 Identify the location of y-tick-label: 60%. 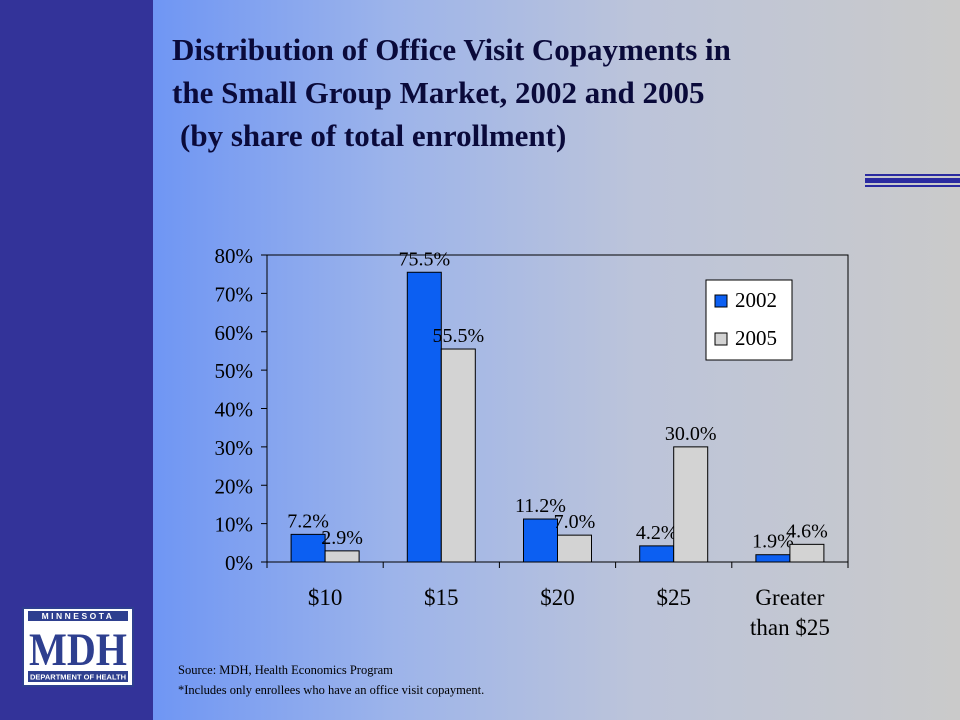
(234, 333).